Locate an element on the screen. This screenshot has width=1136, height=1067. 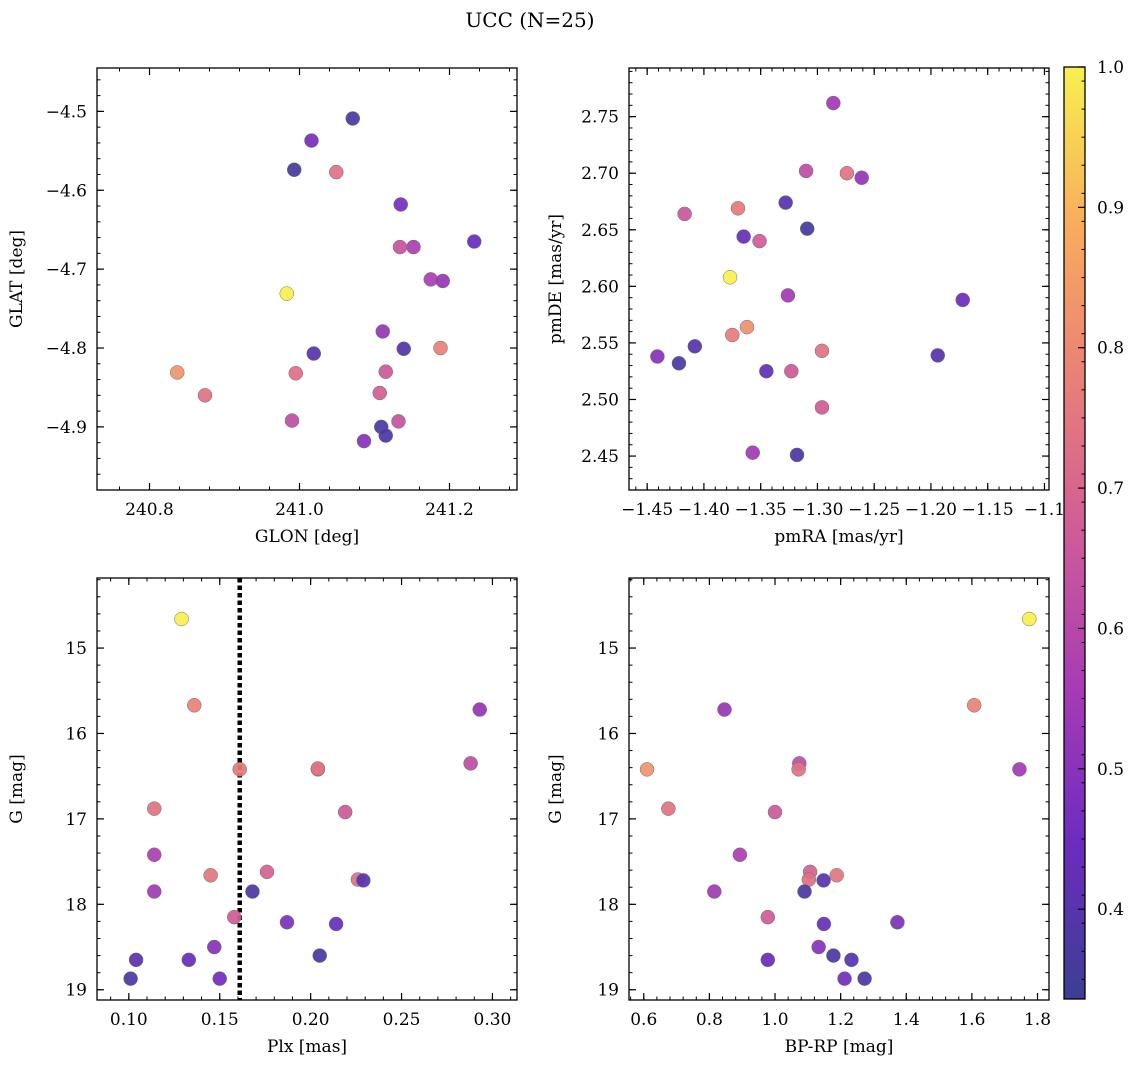
x-axis-label: pmRA [mas/yr] is located at coordinates (838, 537).